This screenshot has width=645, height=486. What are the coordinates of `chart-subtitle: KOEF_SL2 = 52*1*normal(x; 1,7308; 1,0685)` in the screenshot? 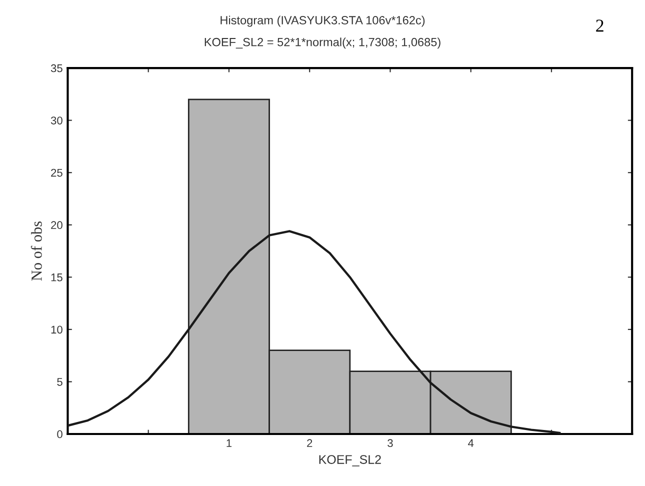 It's located at (322, 43).